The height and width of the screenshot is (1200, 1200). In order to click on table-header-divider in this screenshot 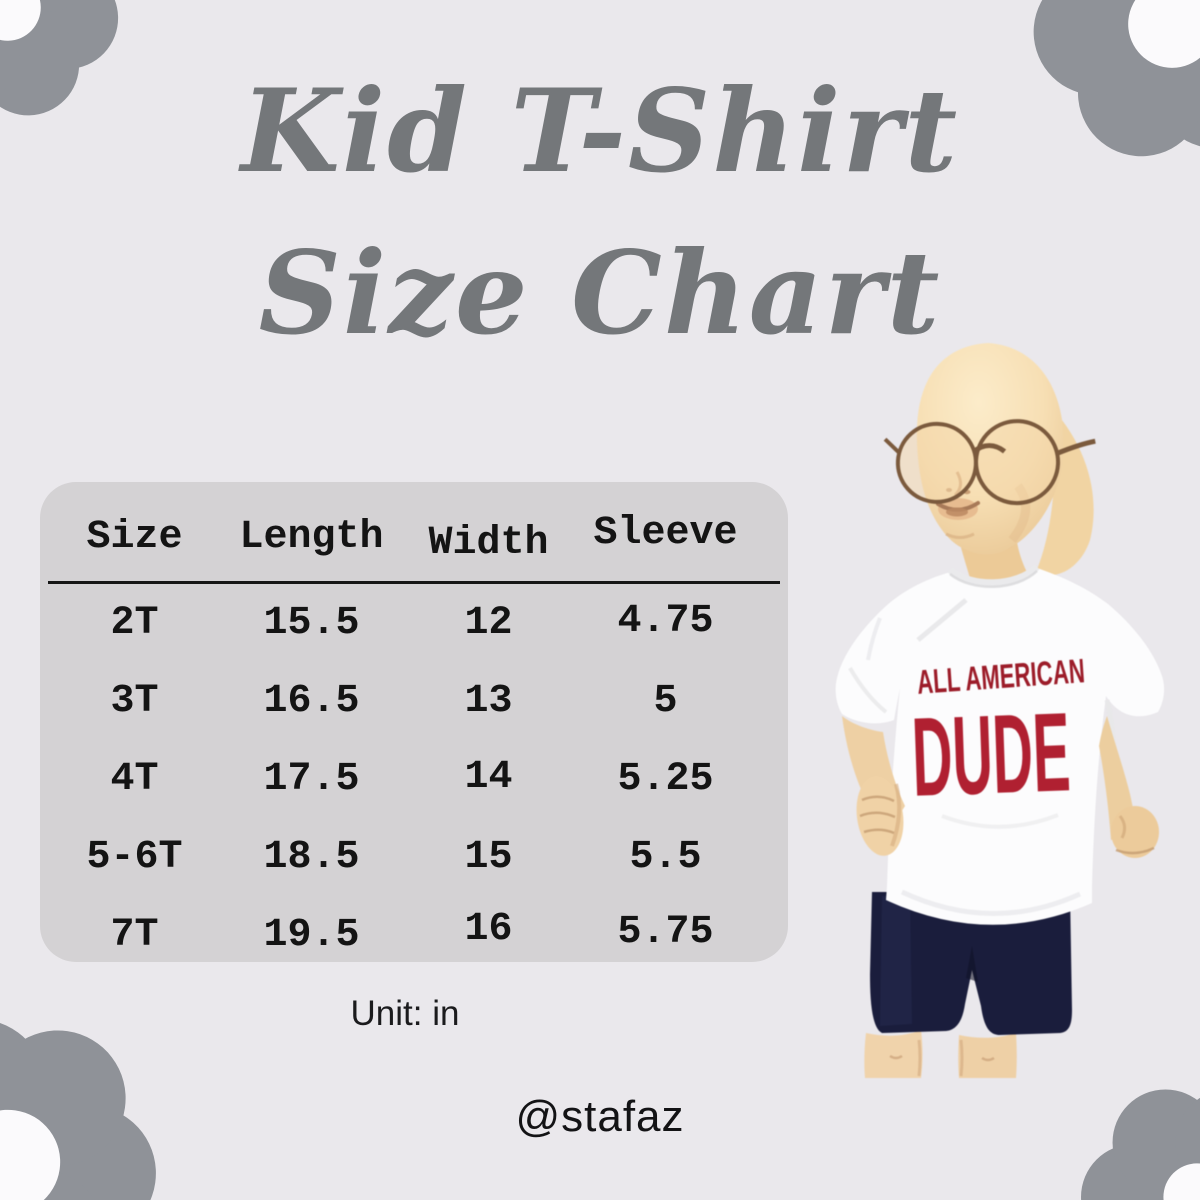, I will do `click(414, 582)`.